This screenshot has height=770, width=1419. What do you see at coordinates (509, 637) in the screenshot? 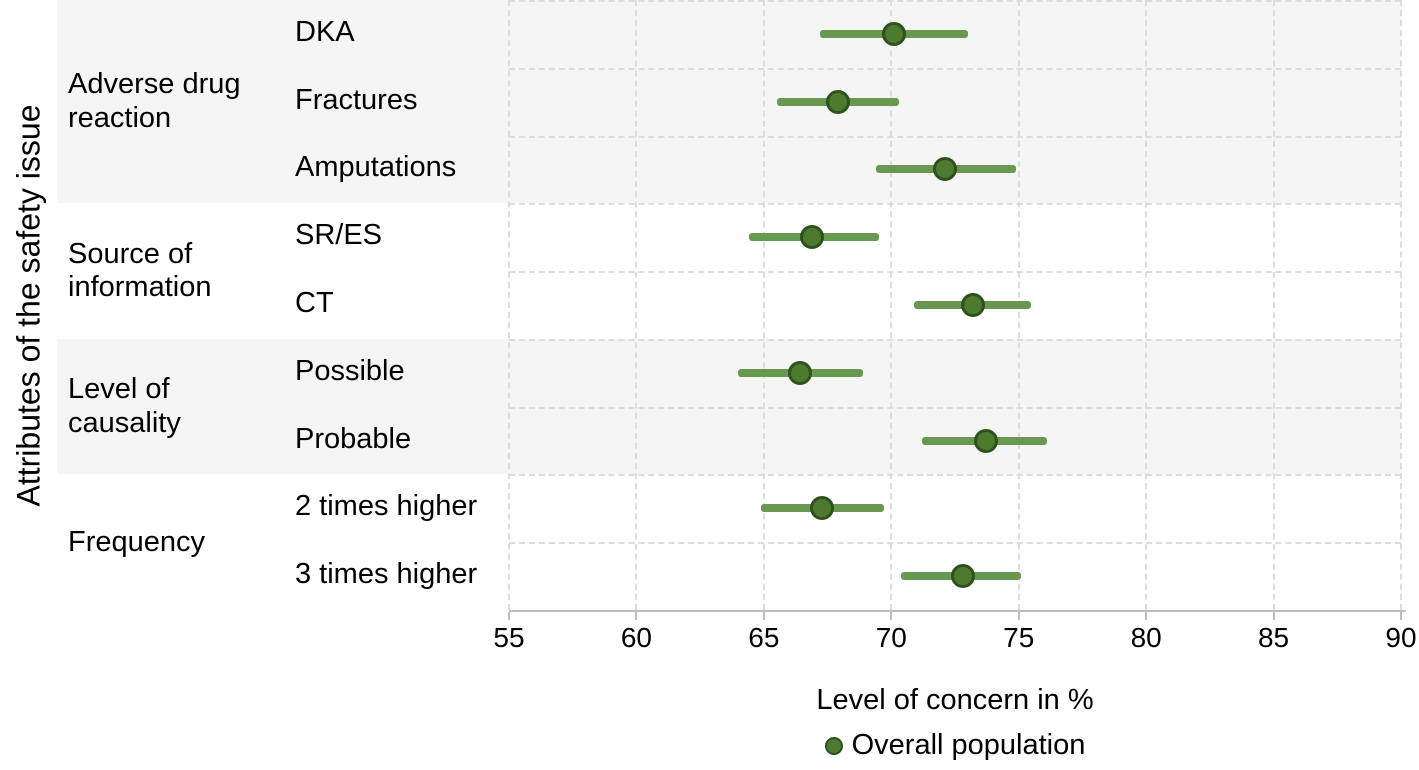
I see `x-axis-tick-label: 55` at bounding box center [509, 637].